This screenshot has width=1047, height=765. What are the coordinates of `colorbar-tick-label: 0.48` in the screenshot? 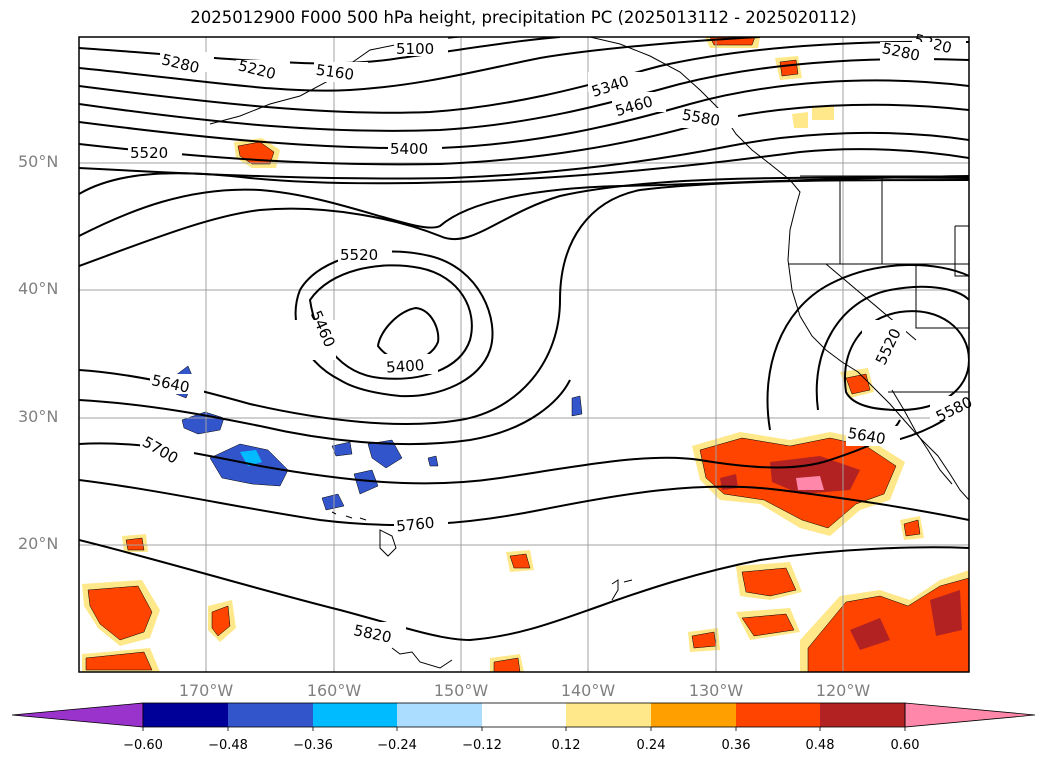 It's located at (820, 745).